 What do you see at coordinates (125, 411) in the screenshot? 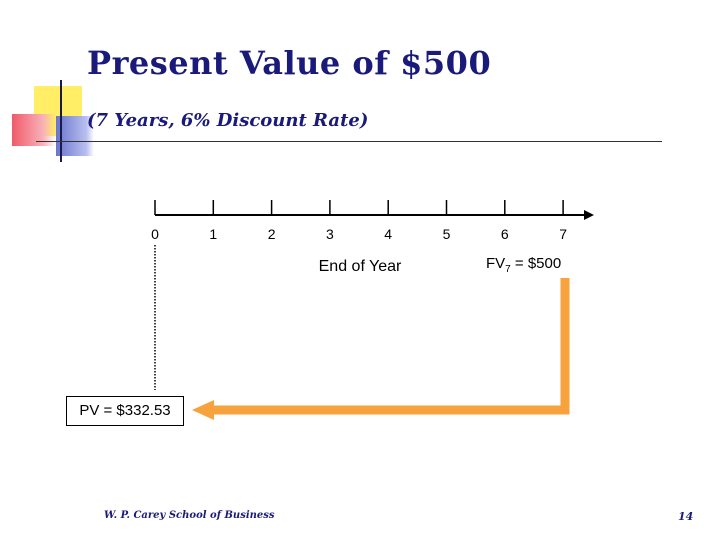
I see `pv-label-box: PV = $332.53` at bounding box center [125, 411].